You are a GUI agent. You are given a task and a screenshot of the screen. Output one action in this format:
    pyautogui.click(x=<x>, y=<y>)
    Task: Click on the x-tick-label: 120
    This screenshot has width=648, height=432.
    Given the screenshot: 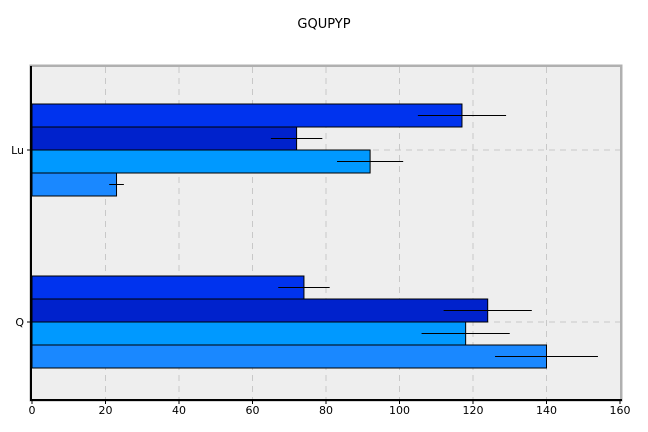 What is the action you would take?
    pyautogui.click(x=473, y=410)
    